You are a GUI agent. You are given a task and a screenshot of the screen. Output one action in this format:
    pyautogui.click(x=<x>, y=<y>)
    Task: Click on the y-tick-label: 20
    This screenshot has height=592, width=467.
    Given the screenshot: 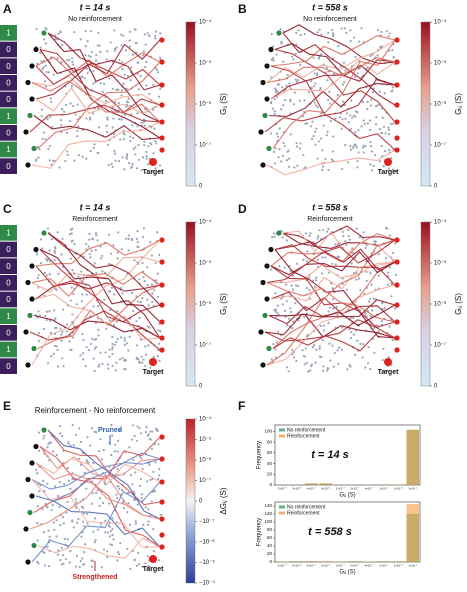 What is the action you would take?
    pyautogui.click(x=270, y=553)
    